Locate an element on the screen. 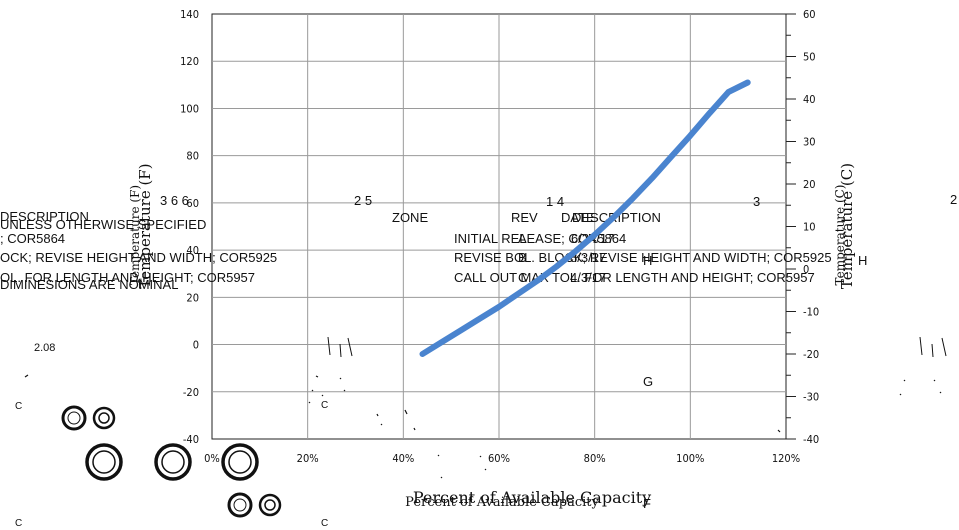 This screenshot has height=530, width=959. y-left-tick-label: -40 is located at coordinates (191, 439).